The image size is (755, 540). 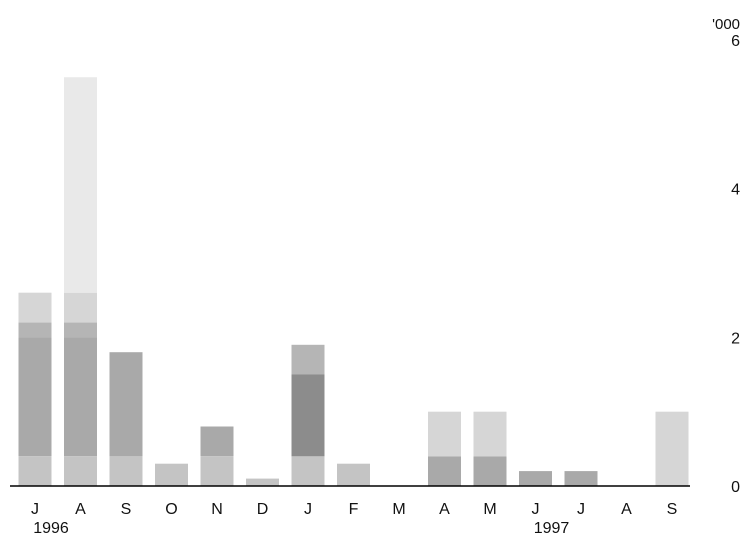 What do you see at coordinates (735, 338) in the screenshot?
I see `y-tick-label: 2` at bounding box center [735, 338].